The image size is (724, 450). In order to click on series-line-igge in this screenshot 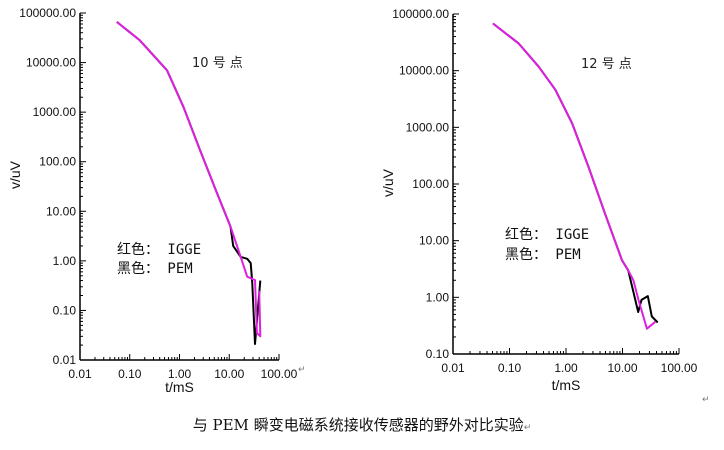, I will do `click(189, 179)`.